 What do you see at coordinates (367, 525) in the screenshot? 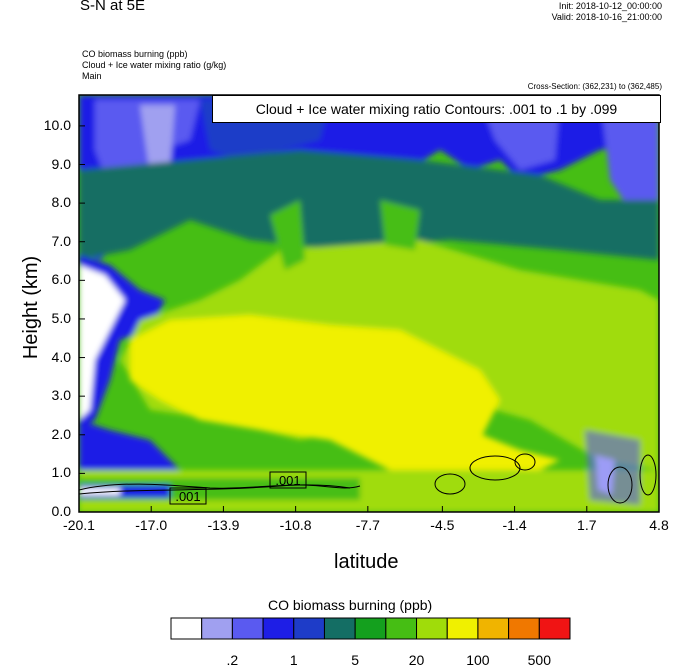
I see `x-tick-label: -7.7` at bounding box center [367, 525].